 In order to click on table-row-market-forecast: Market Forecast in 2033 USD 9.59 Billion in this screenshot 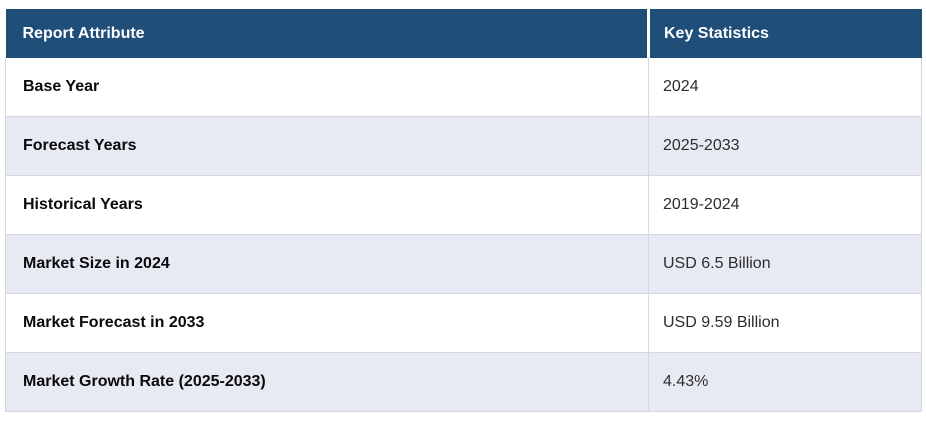, I will do `click(463, 323)`.